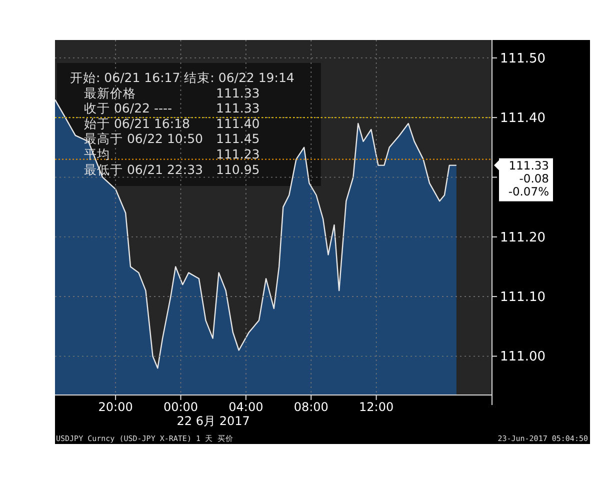 The height and width of the screenshot is (480, 600). I want to click on x-tick-label: 00:00, so click(180, 407).